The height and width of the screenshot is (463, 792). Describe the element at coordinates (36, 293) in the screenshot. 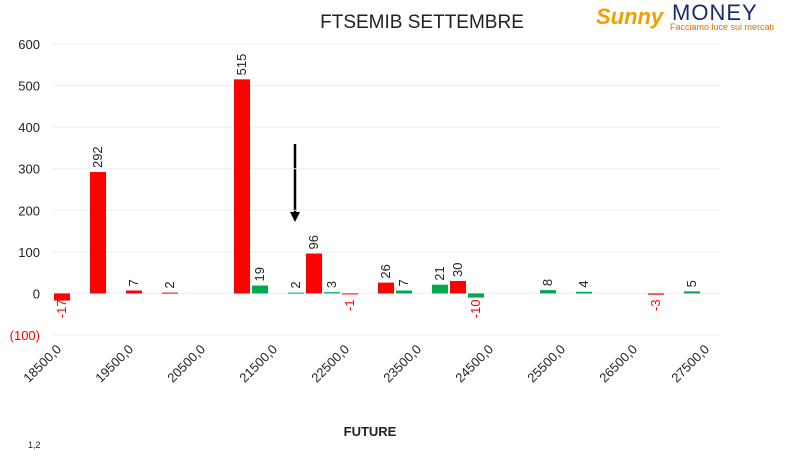

I see `y-tick-label: 0` at that location.